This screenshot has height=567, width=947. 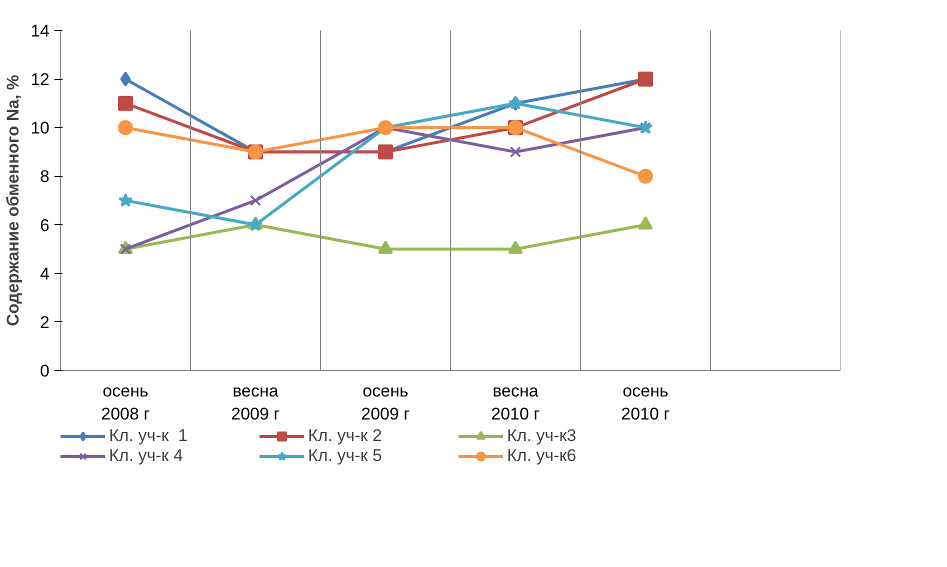 What do you see at coordinates (45, 322) in the screenshot?
I see `y-tick-label: 2` at bounding box center [45, 322].